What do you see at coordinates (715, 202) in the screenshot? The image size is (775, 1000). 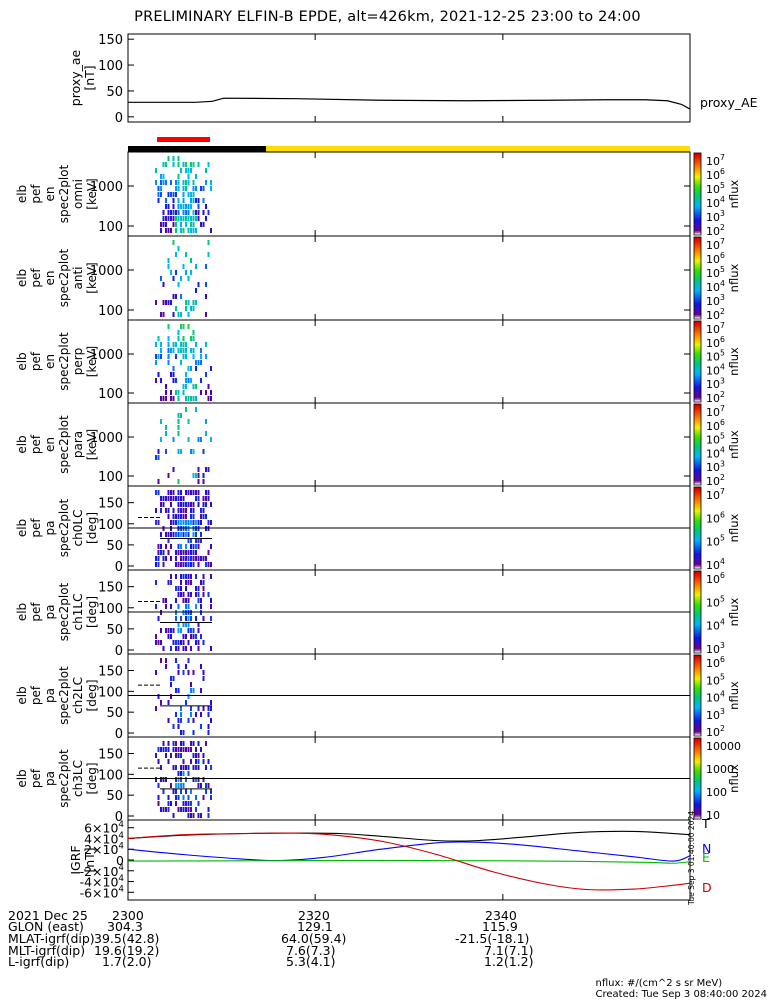 I see `colorbar-tick-label: 10⁴` at bounding box center [715, 202].